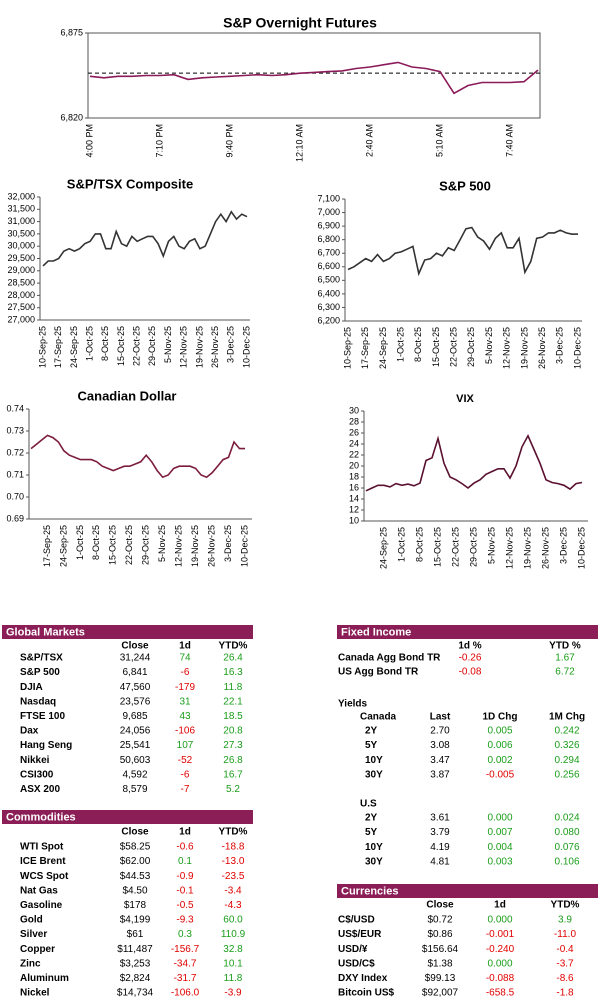  I want to click on cell-value: $3,253, so click(135, 963).